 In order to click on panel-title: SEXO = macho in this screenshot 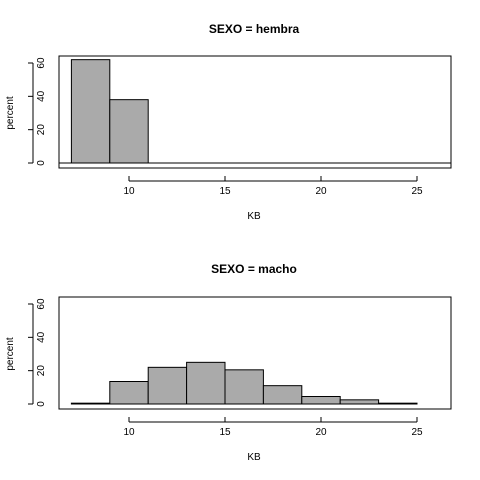, I will do `click(254, 269)`.